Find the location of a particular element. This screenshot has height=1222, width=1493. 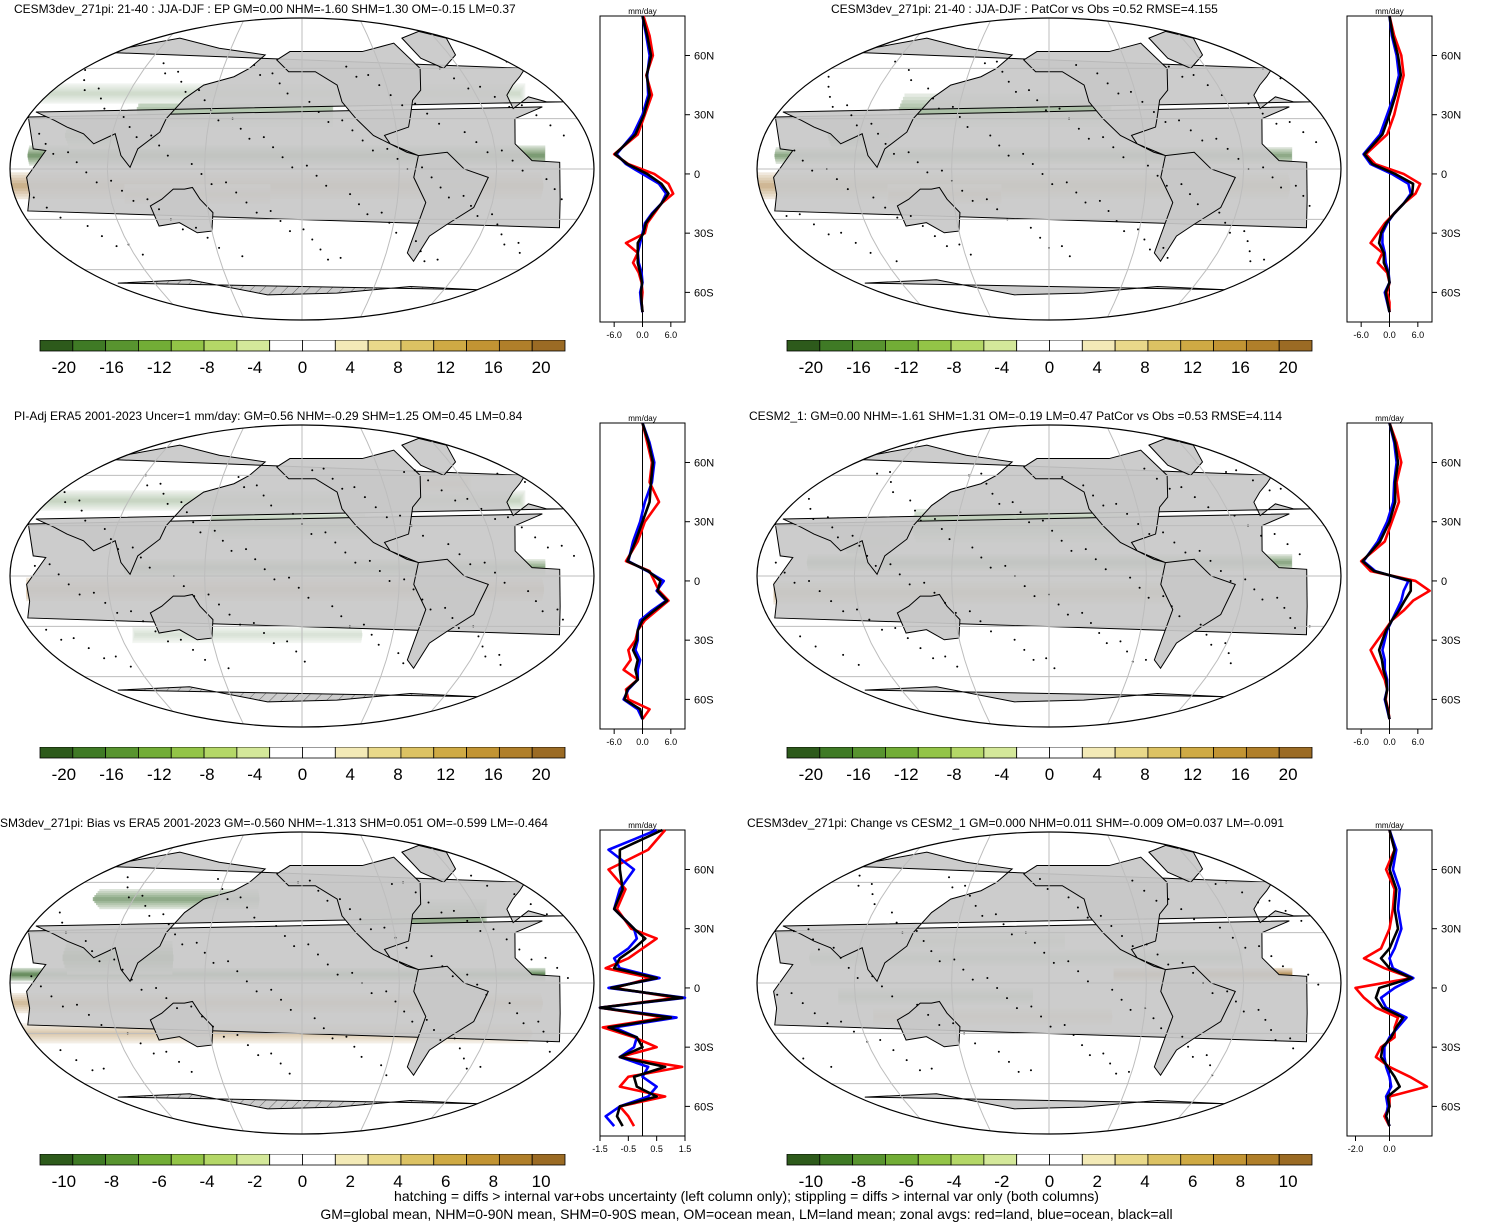

colorbar-tick-label: -4 is located at coordinates (953, 1181).